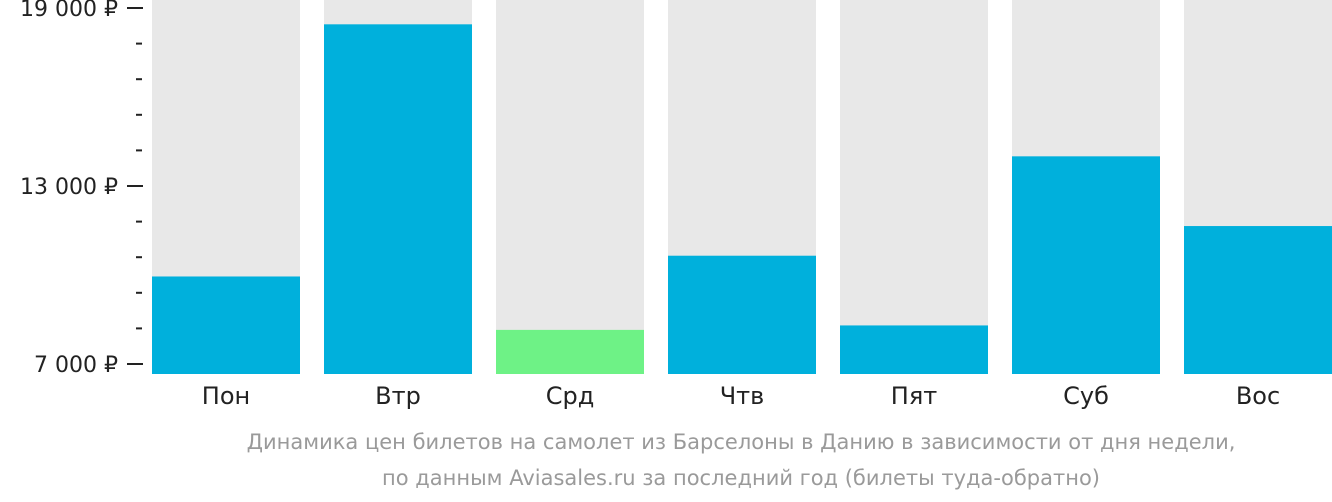  Describe the element at coordinates (69, 187) in the screenshot. I see `y-tick-label: 13 000 ₽` at that location.